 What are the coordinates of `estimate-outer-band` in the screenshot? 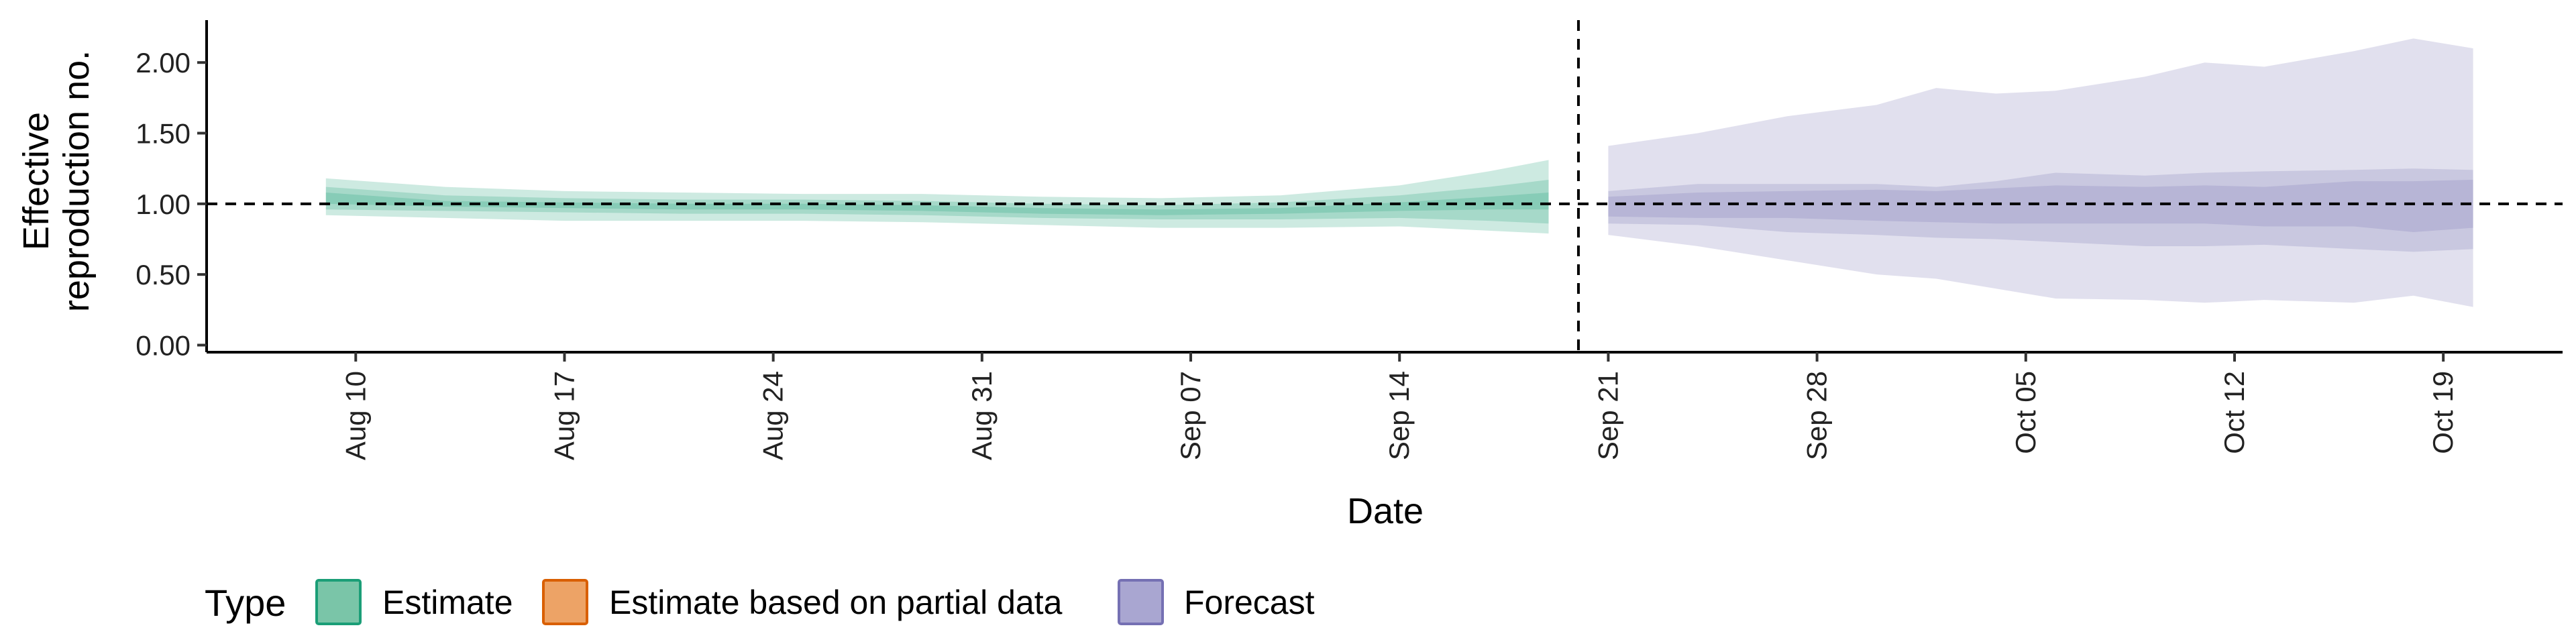 It's located at (937, 197).